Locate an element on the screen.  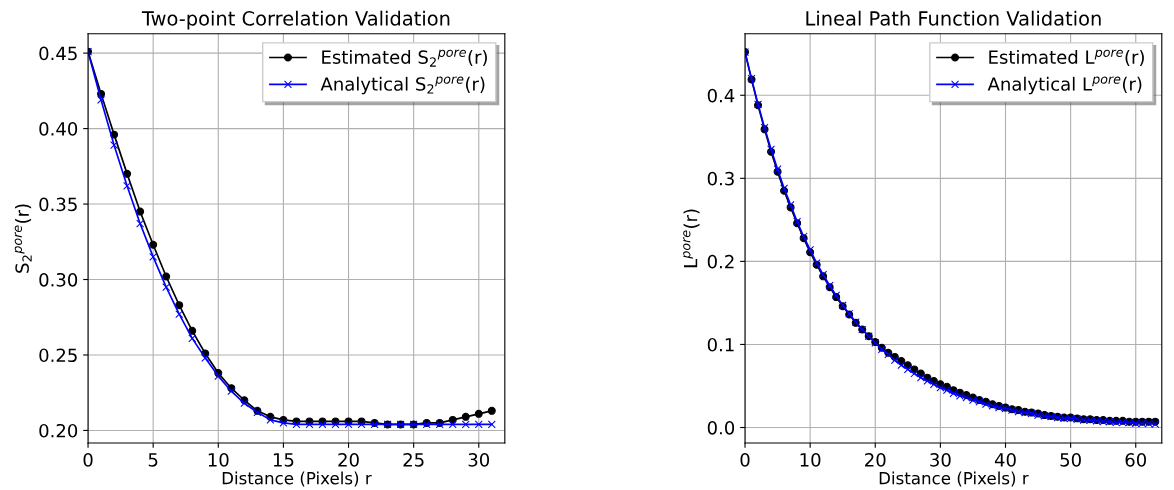
x-tick-label: 25 is located at coordinates (413, 460).